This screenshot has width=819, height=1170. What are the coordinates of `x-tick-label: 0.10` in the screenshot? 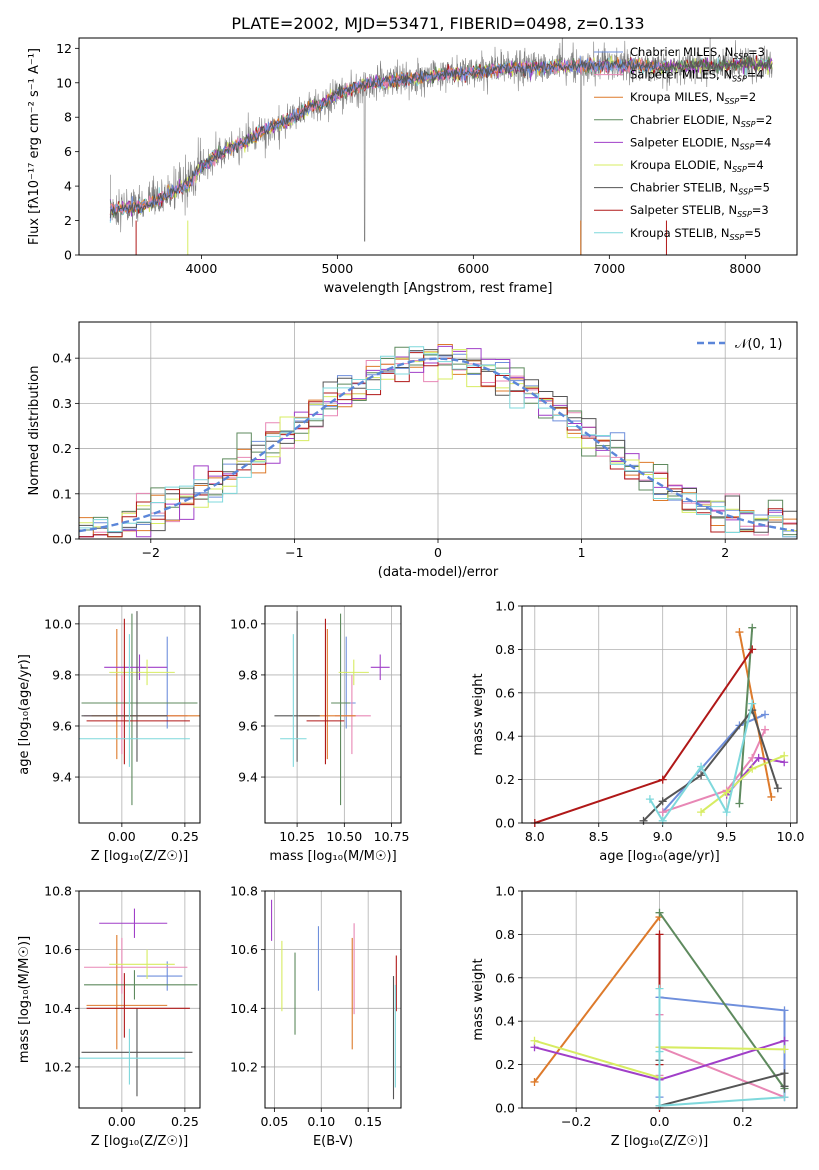 It's located at (321, 1121).